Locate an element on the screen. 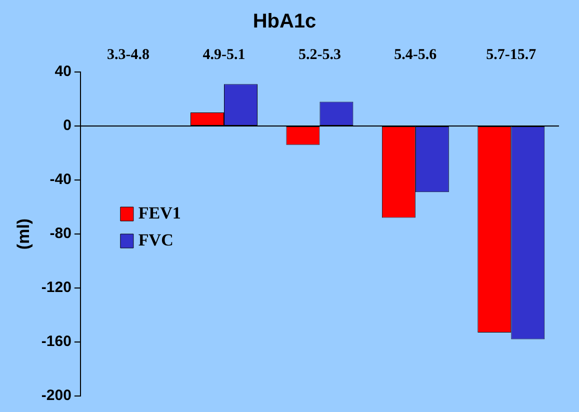 This screenshot has width=579, height=412. y-tick-label: -120 is located at coordinates (56, 287).